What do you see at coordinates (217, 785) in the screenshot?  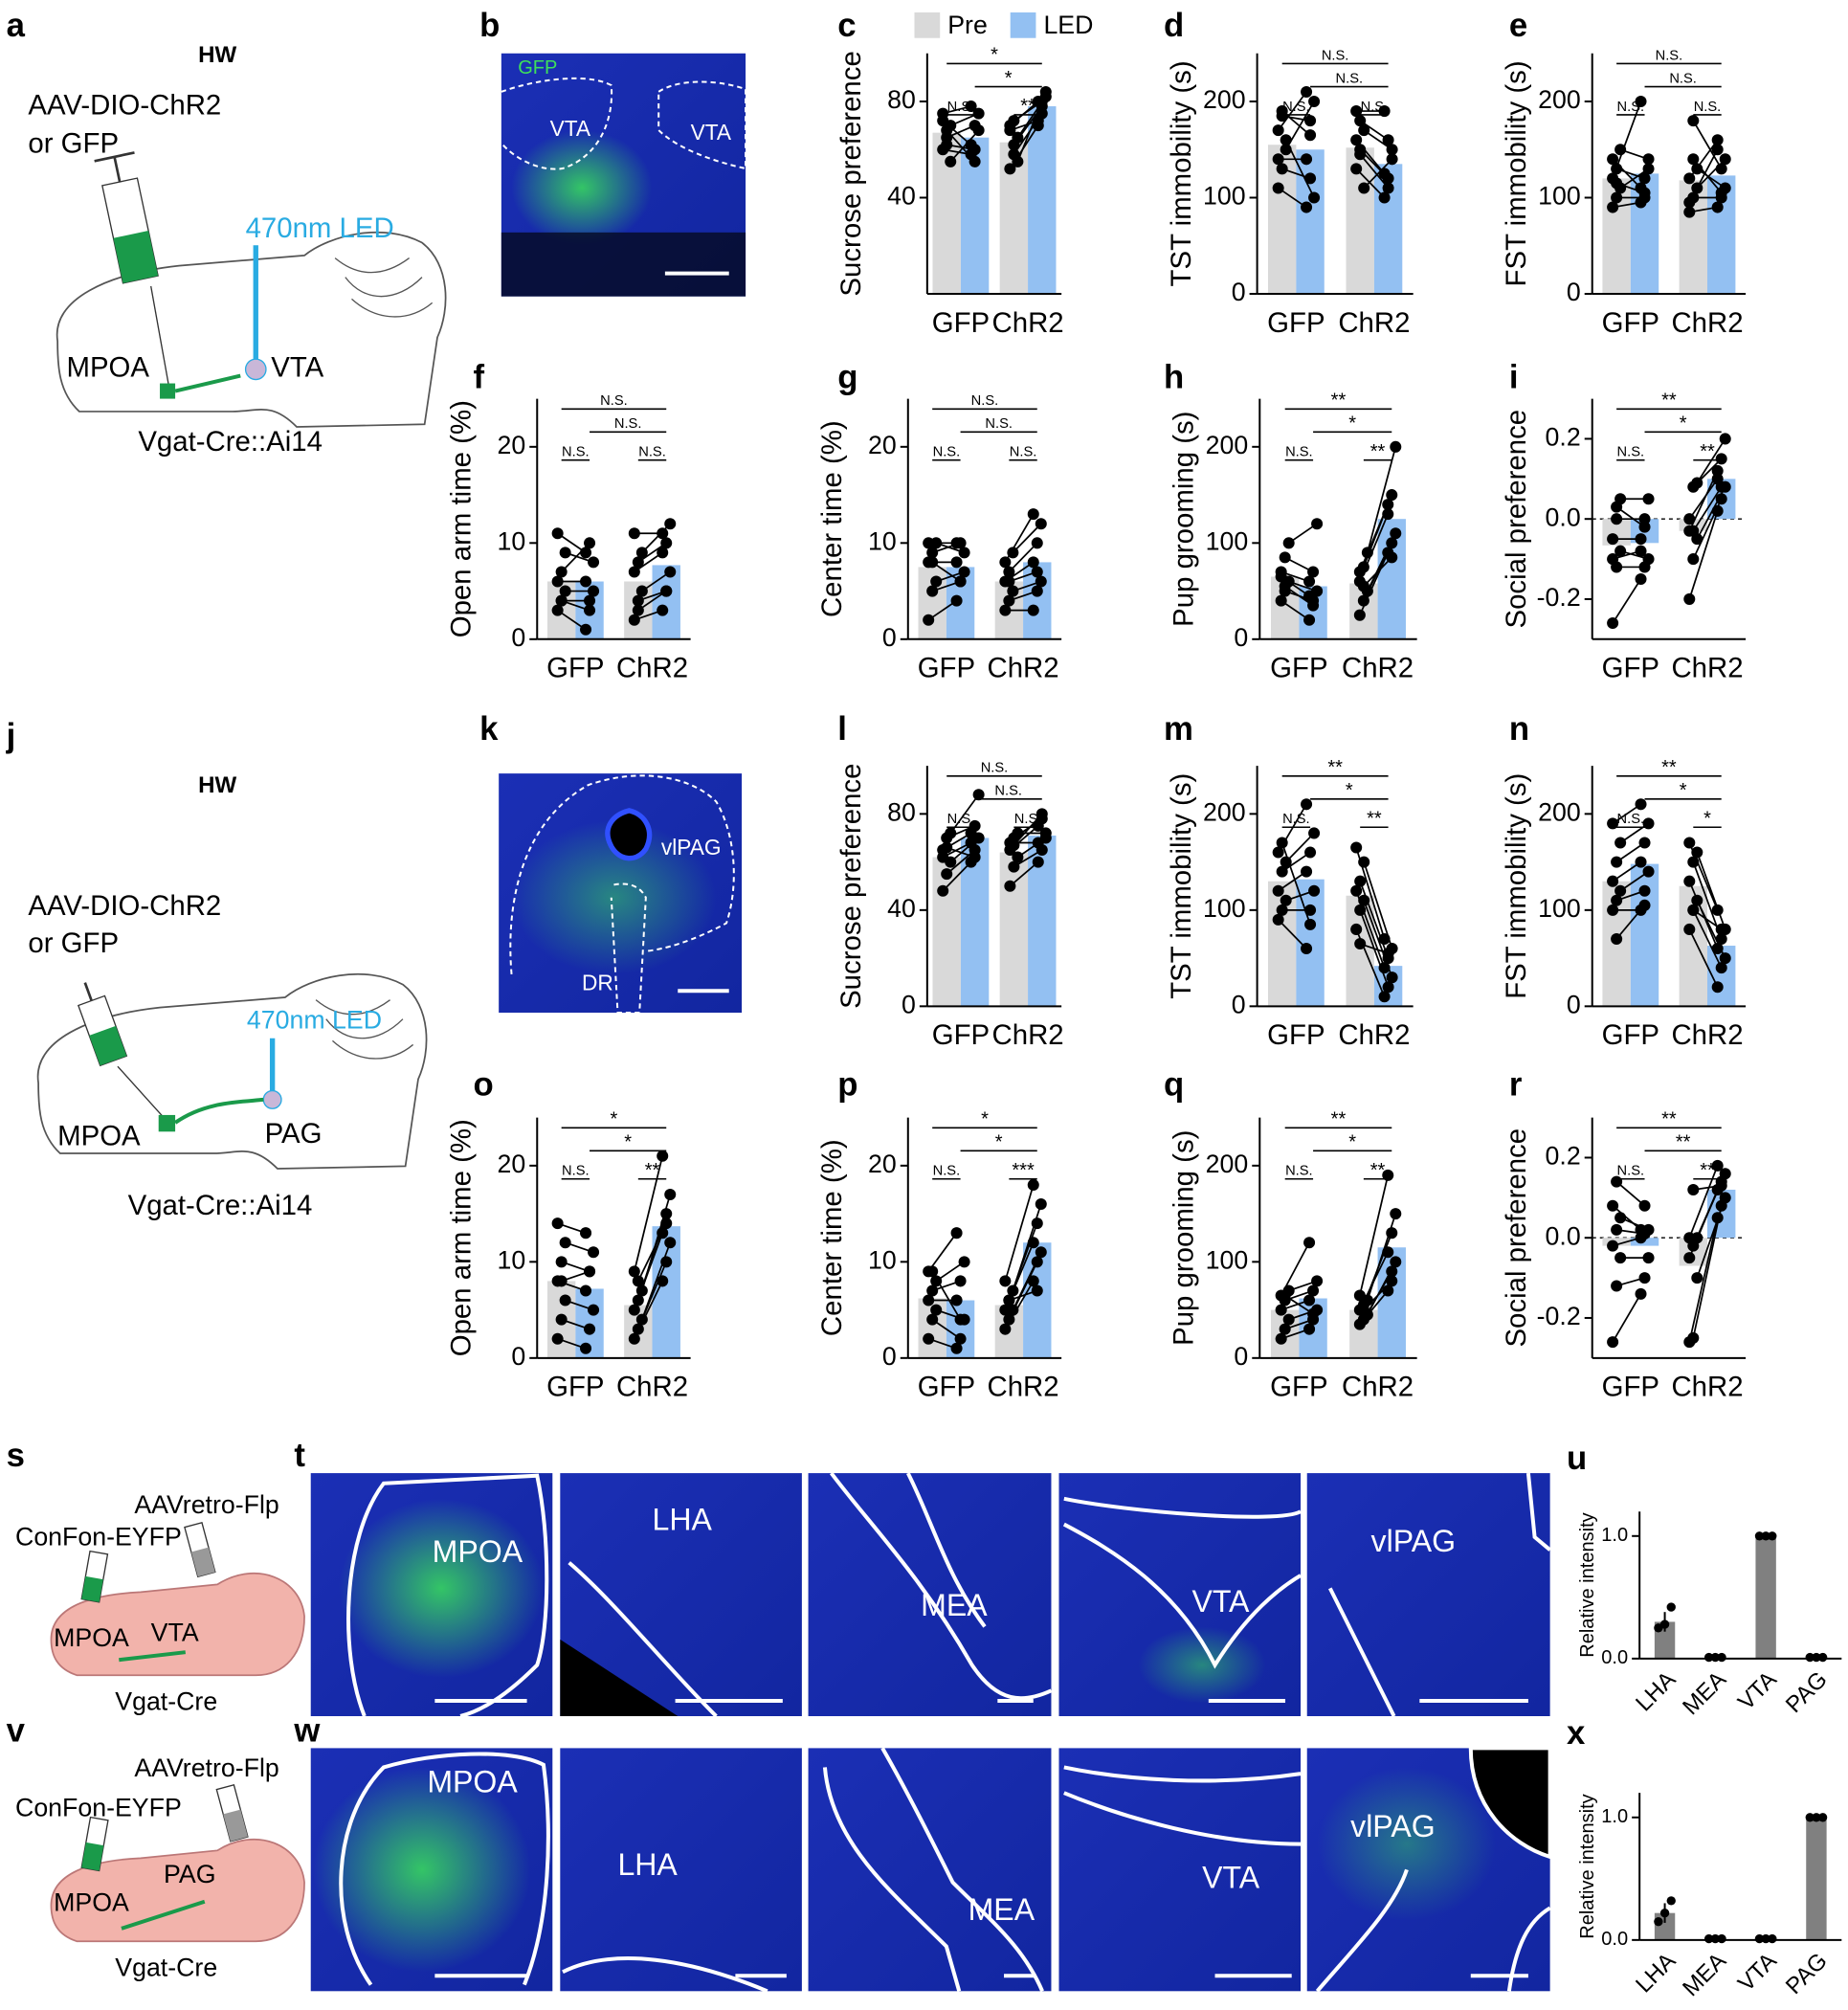 I see `condition: HW` at bounding box center [217, 785].